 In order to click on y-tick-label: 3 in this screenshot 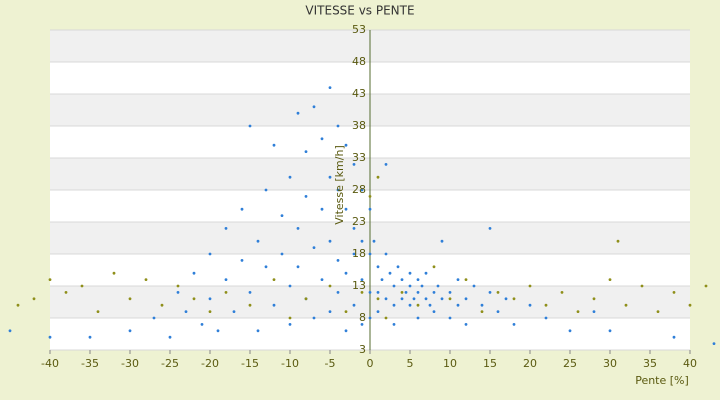, I will do `click(362, 349)`.